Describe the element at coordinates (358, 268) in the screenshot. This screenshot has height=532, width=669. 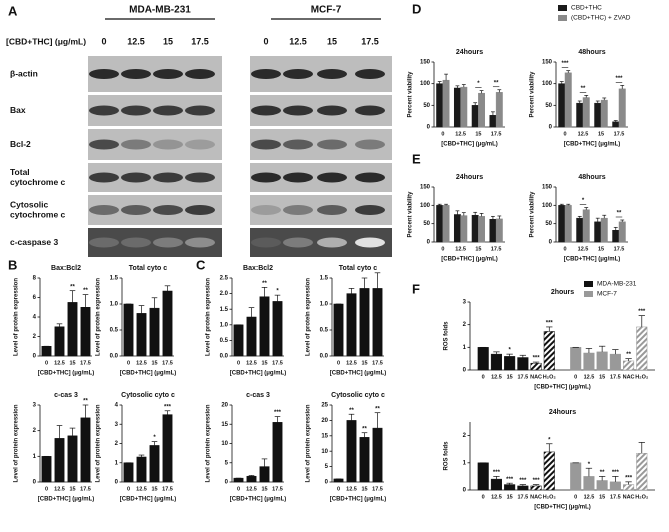
I see `chart-title: Total cyto c` at that location.